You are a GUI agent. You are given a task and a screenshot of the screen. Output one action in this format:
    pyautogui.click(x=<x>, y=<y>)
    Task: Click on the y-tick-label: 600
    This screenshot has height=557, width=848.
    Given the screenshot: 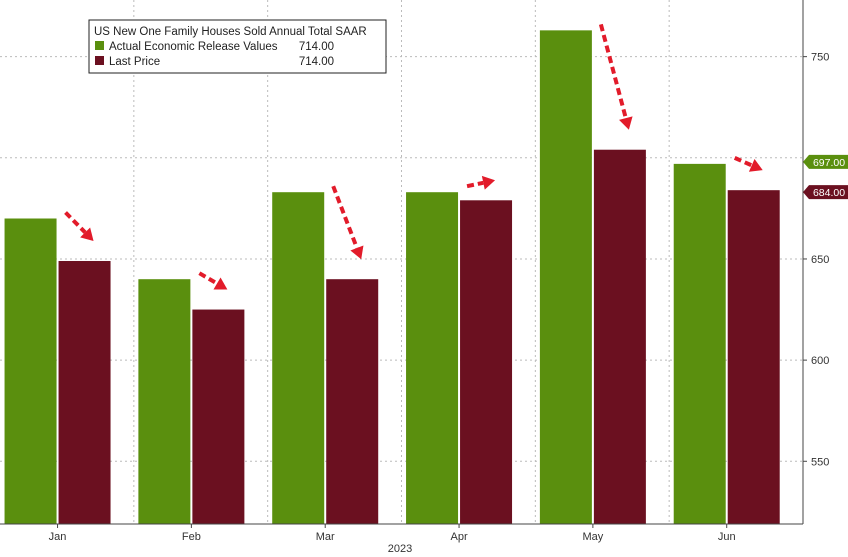 What is the action you would take?
    pyautogui.click(x=820, y=361)
    